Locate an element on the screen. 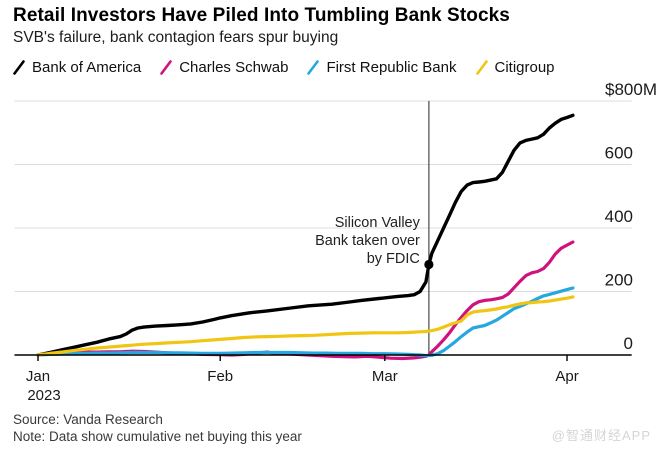 The image size is (660, 451). legend-item-citigroup: Citigroup is located at coordinates (515, 67).